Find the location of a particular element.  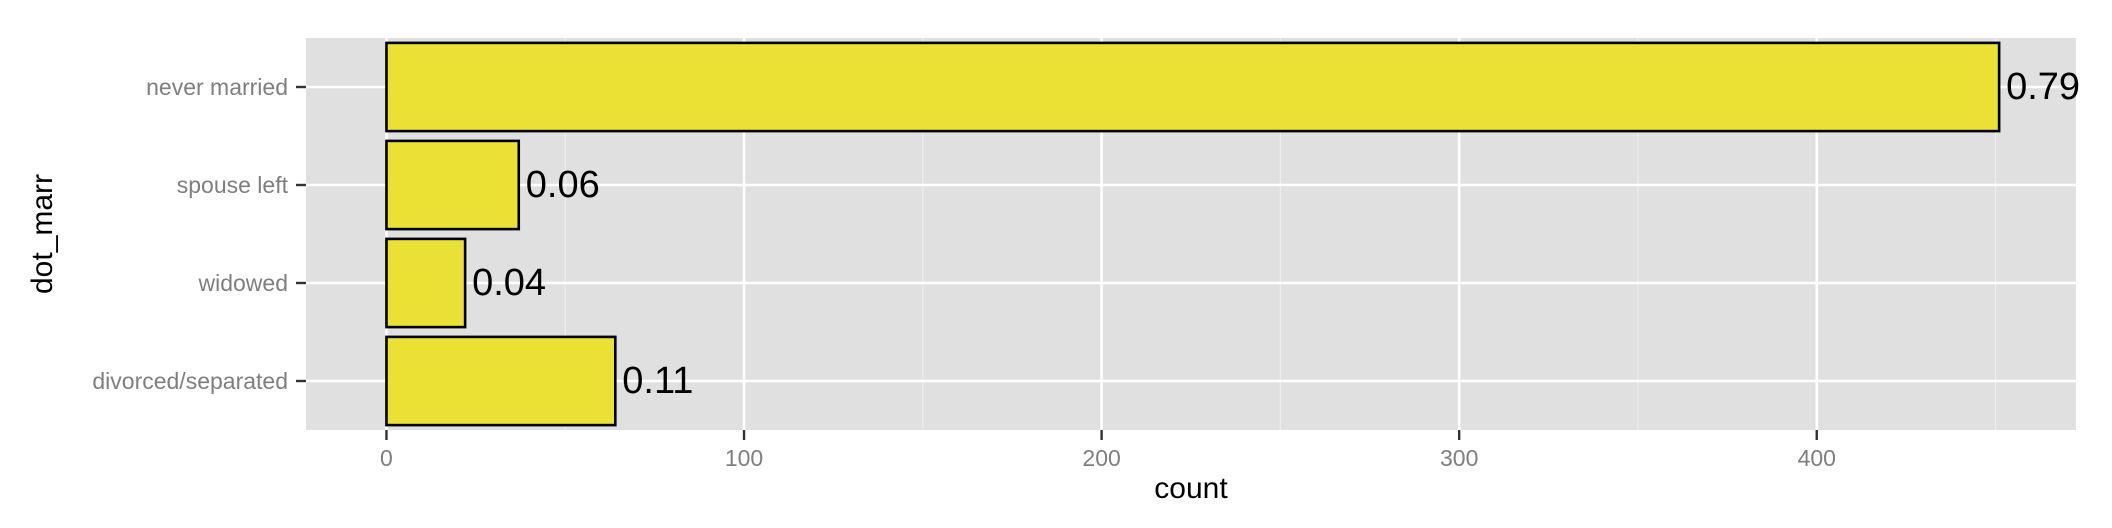

y-tick-label: divorced/separated is located at coordinates (190, 381).